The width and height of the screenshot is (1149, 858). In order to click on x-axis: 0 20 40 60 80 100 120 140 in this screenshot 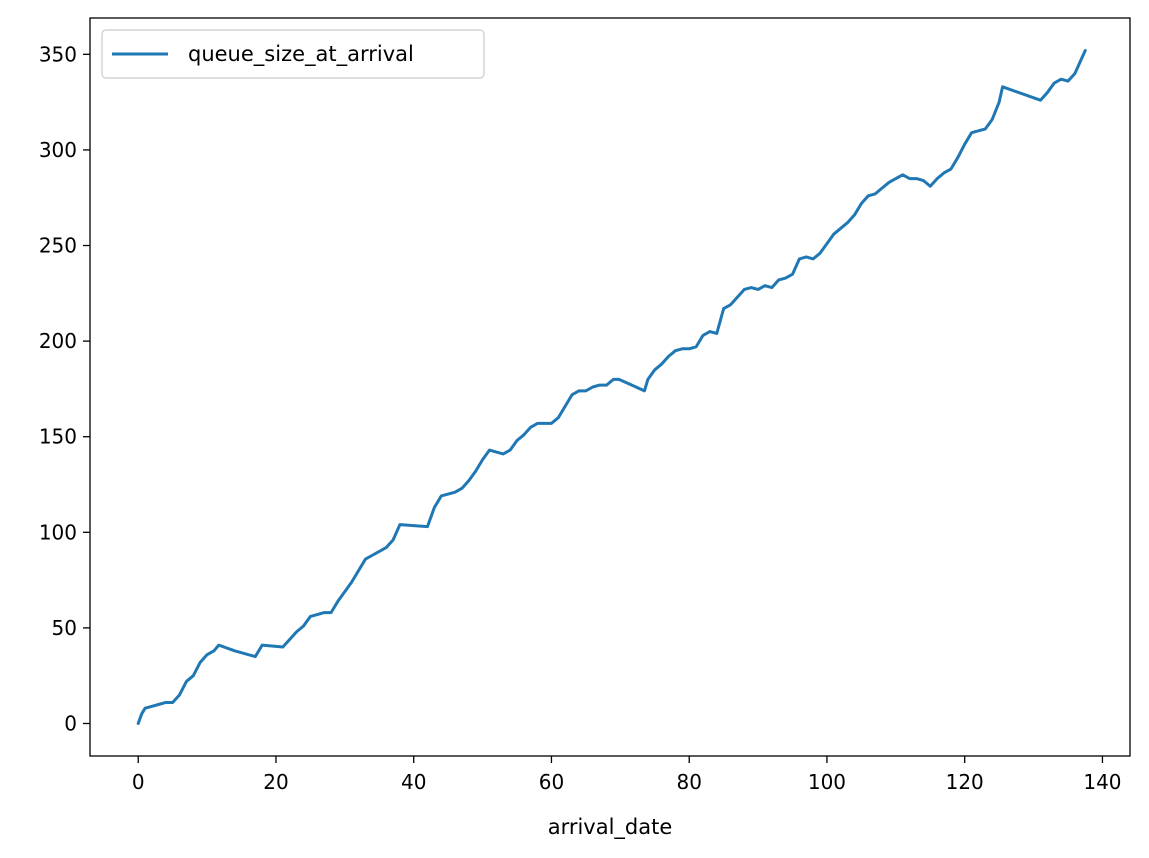, I will do `click(627, 775)`.